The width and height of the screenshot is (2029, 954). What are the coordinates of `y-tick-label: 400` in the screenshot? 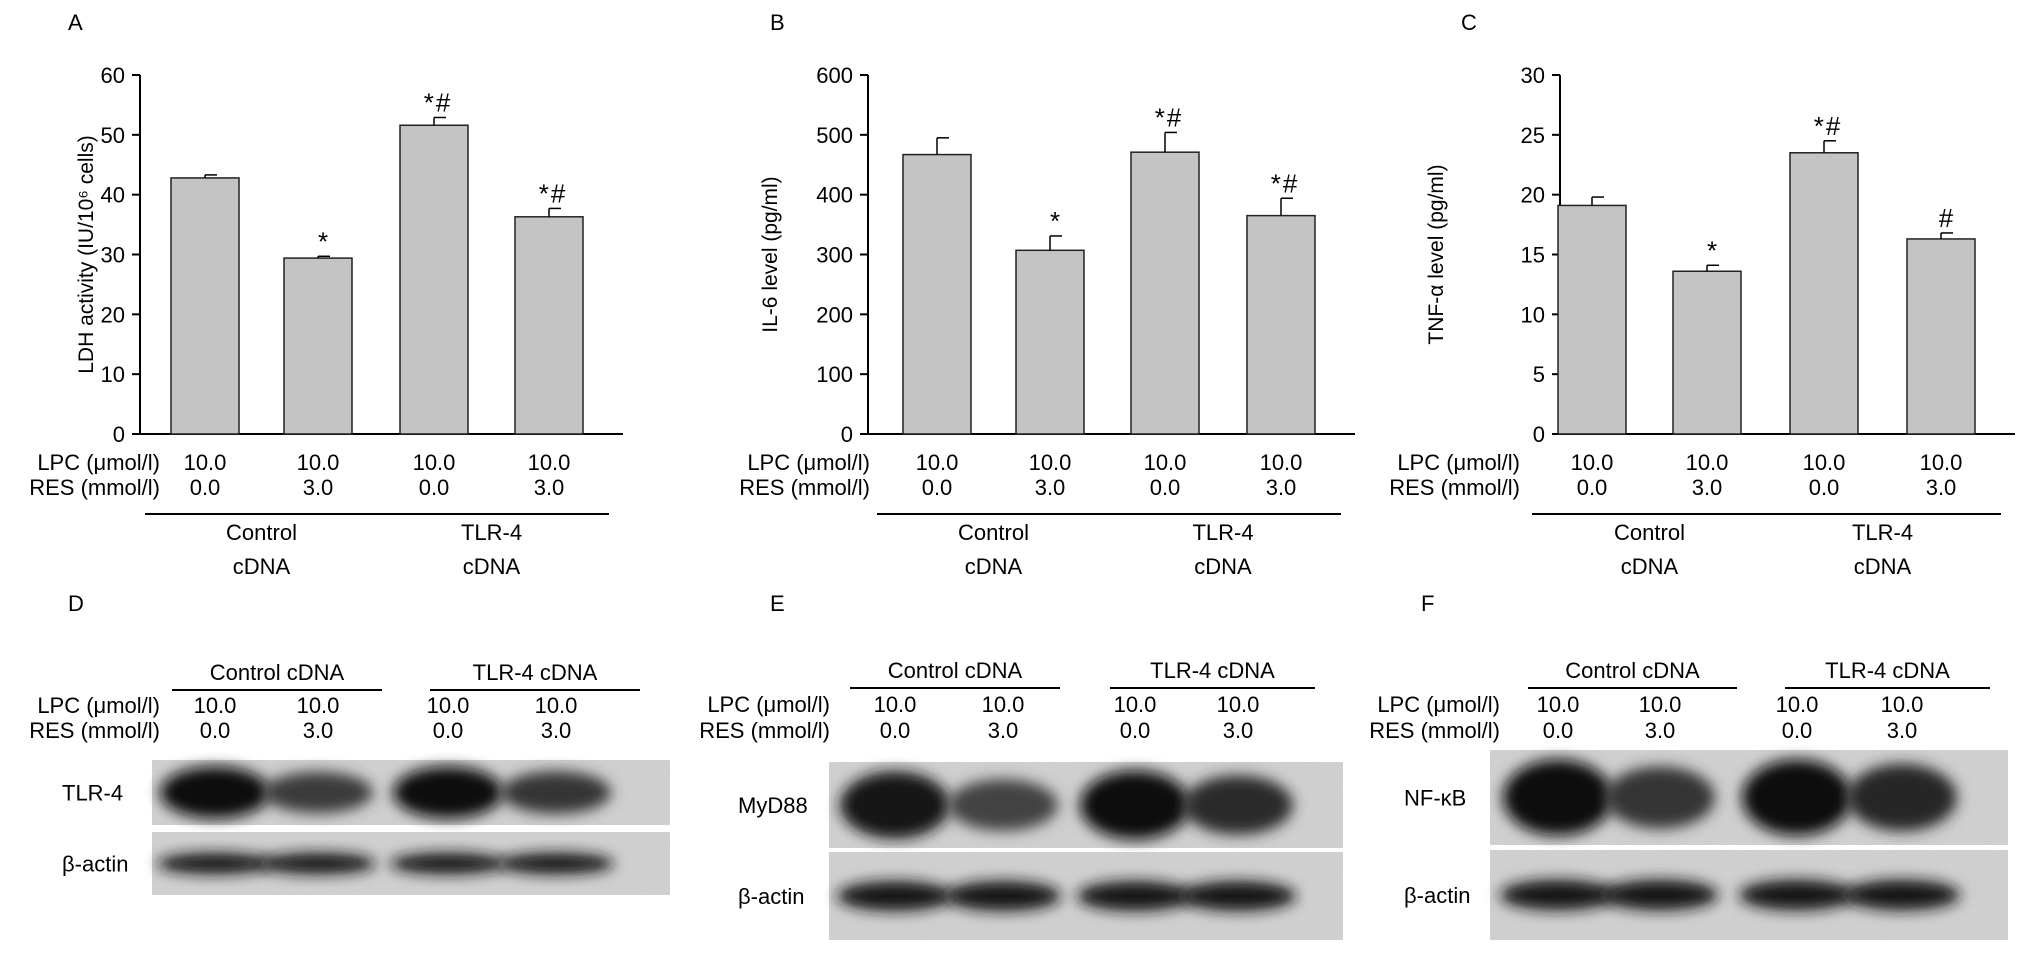 It's located at (834, 195).